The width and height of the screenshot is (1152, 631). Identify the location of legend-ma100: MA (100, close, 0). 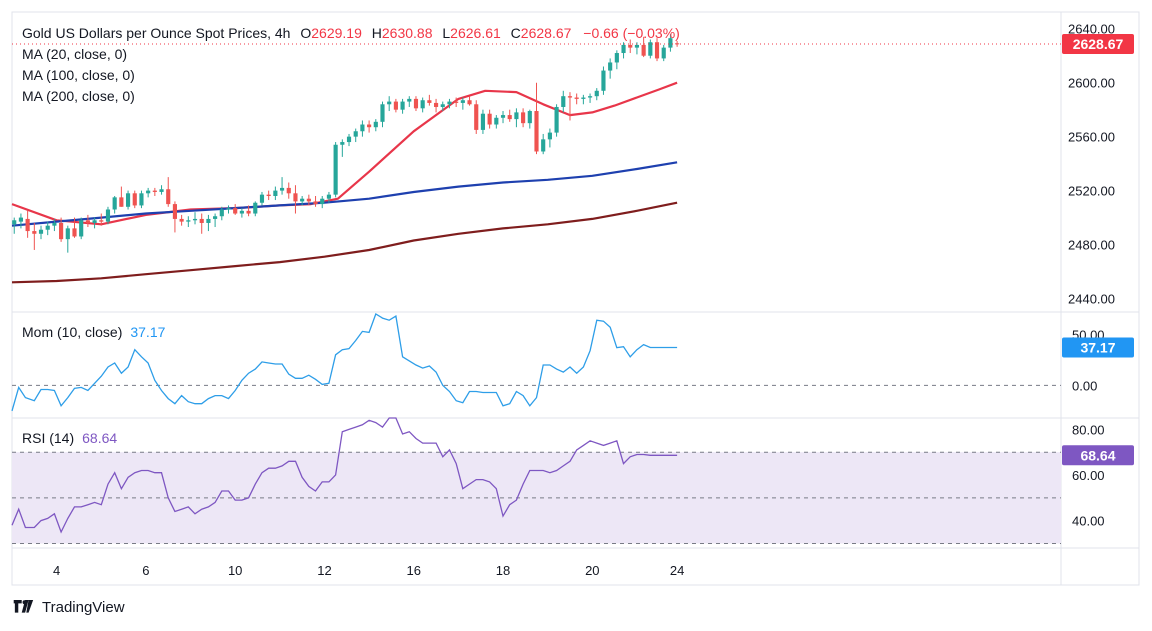
(78, 75).